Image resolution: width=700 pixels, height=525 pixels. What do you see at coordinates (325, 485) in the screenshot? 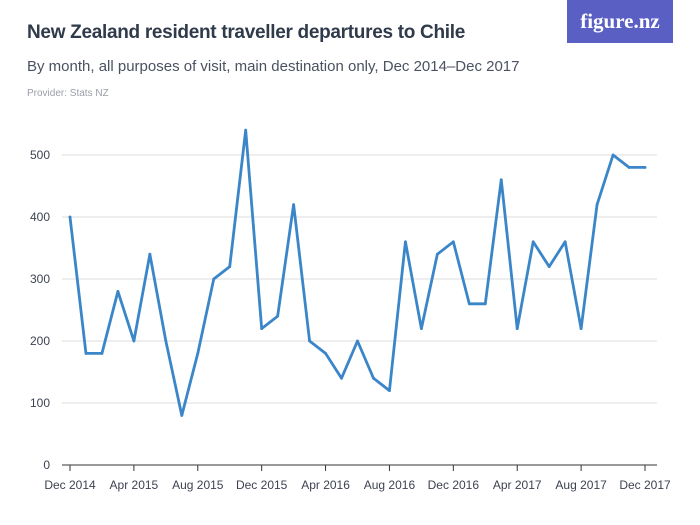
I see `x-tick-label: Apr 2016` at bounding box center [325, 485].